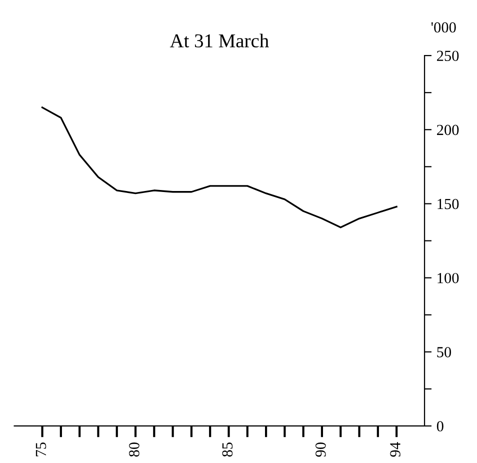 The image size is (477, 463). I want to click on y-axis-title: '000, so click(443, 27).